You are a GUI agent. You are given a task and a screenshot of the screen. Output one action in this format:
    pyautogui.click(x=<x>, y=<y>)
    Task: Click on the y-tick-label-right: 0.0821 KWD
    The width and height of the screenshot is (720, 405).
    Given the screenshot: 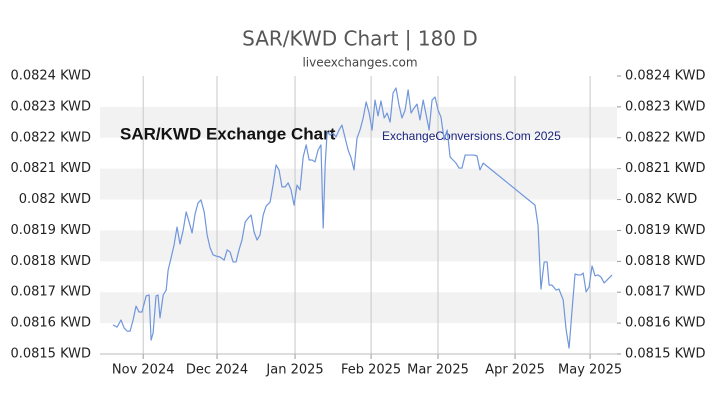 What is the action you would take?
    pyautogui.click(x=665, y=168)
    